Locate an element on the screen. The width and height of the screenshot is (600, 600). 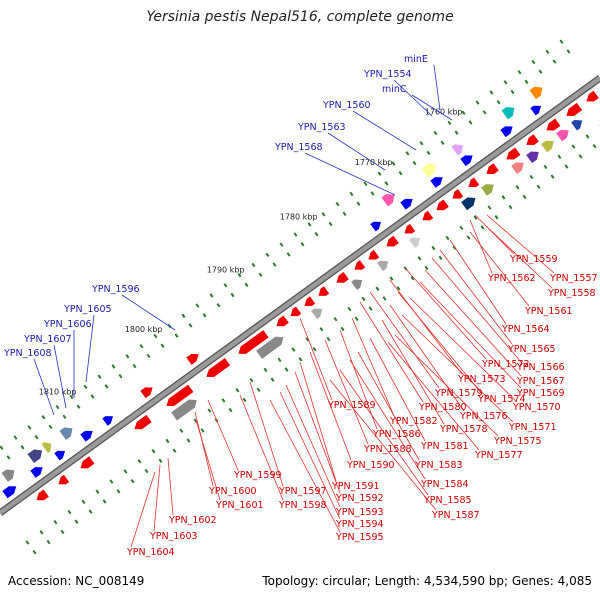
gene-label-reverse: YPN_1561 is located at coordinates (548, 311).